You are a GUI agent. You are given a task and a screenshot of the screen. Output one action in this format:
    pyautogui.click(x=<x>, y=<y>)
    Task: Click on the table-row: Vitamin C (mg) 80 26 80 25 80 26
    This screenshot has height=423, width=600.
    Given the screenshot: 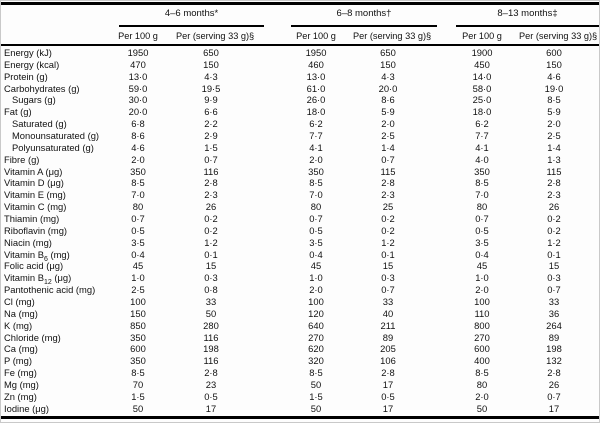 What is the action you would take?
    pyautogui.click(x=300, y=207)
    